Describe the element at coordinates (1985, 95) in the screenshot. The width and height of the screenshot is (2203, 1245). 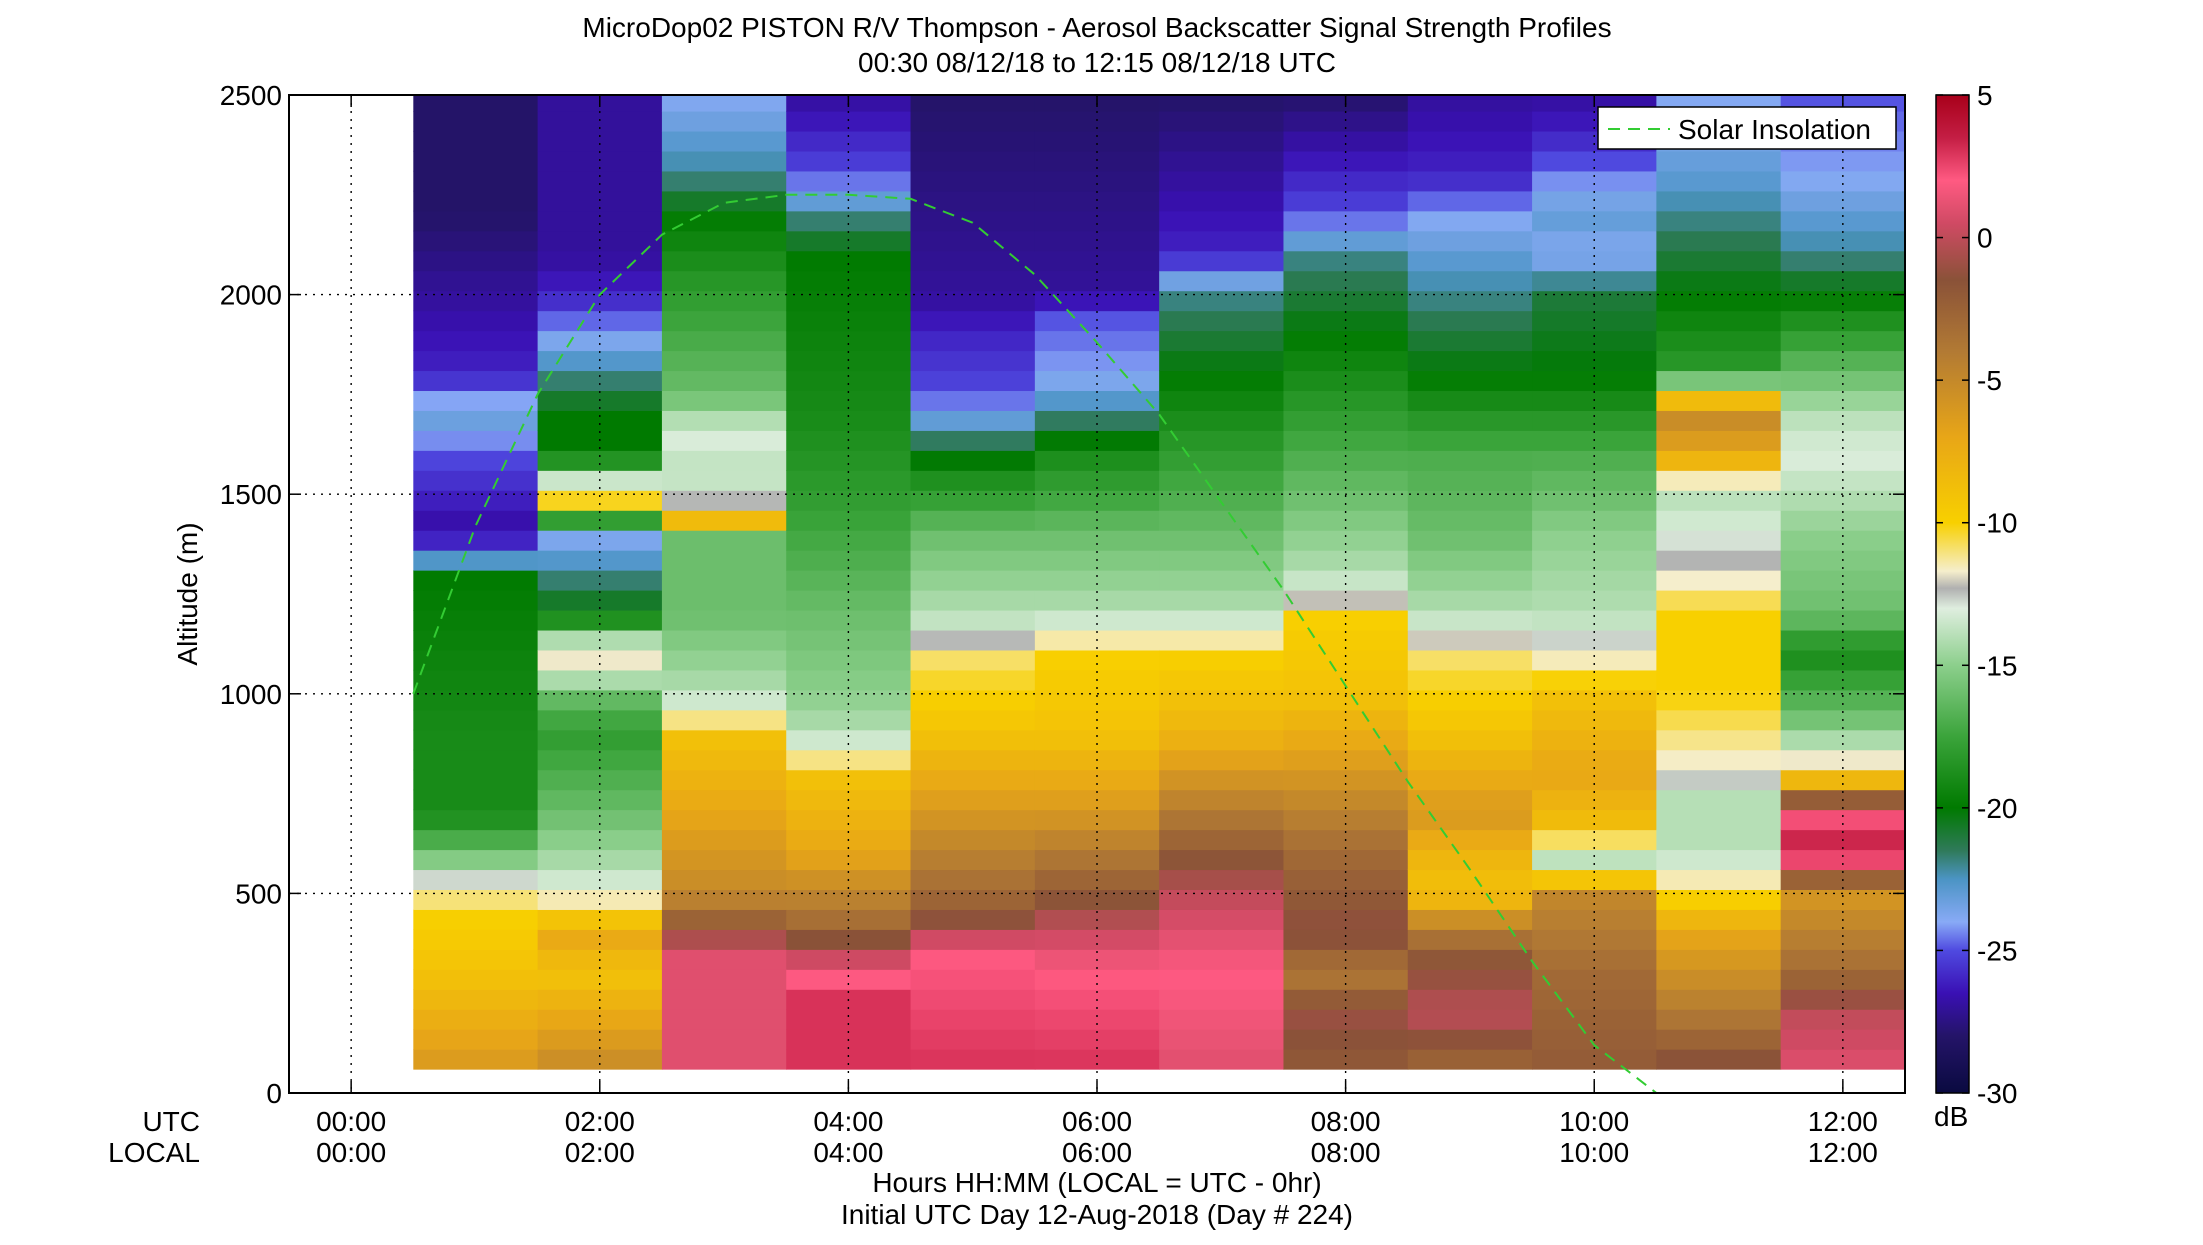
I see `colorbar-tick-label: 5` at that location.